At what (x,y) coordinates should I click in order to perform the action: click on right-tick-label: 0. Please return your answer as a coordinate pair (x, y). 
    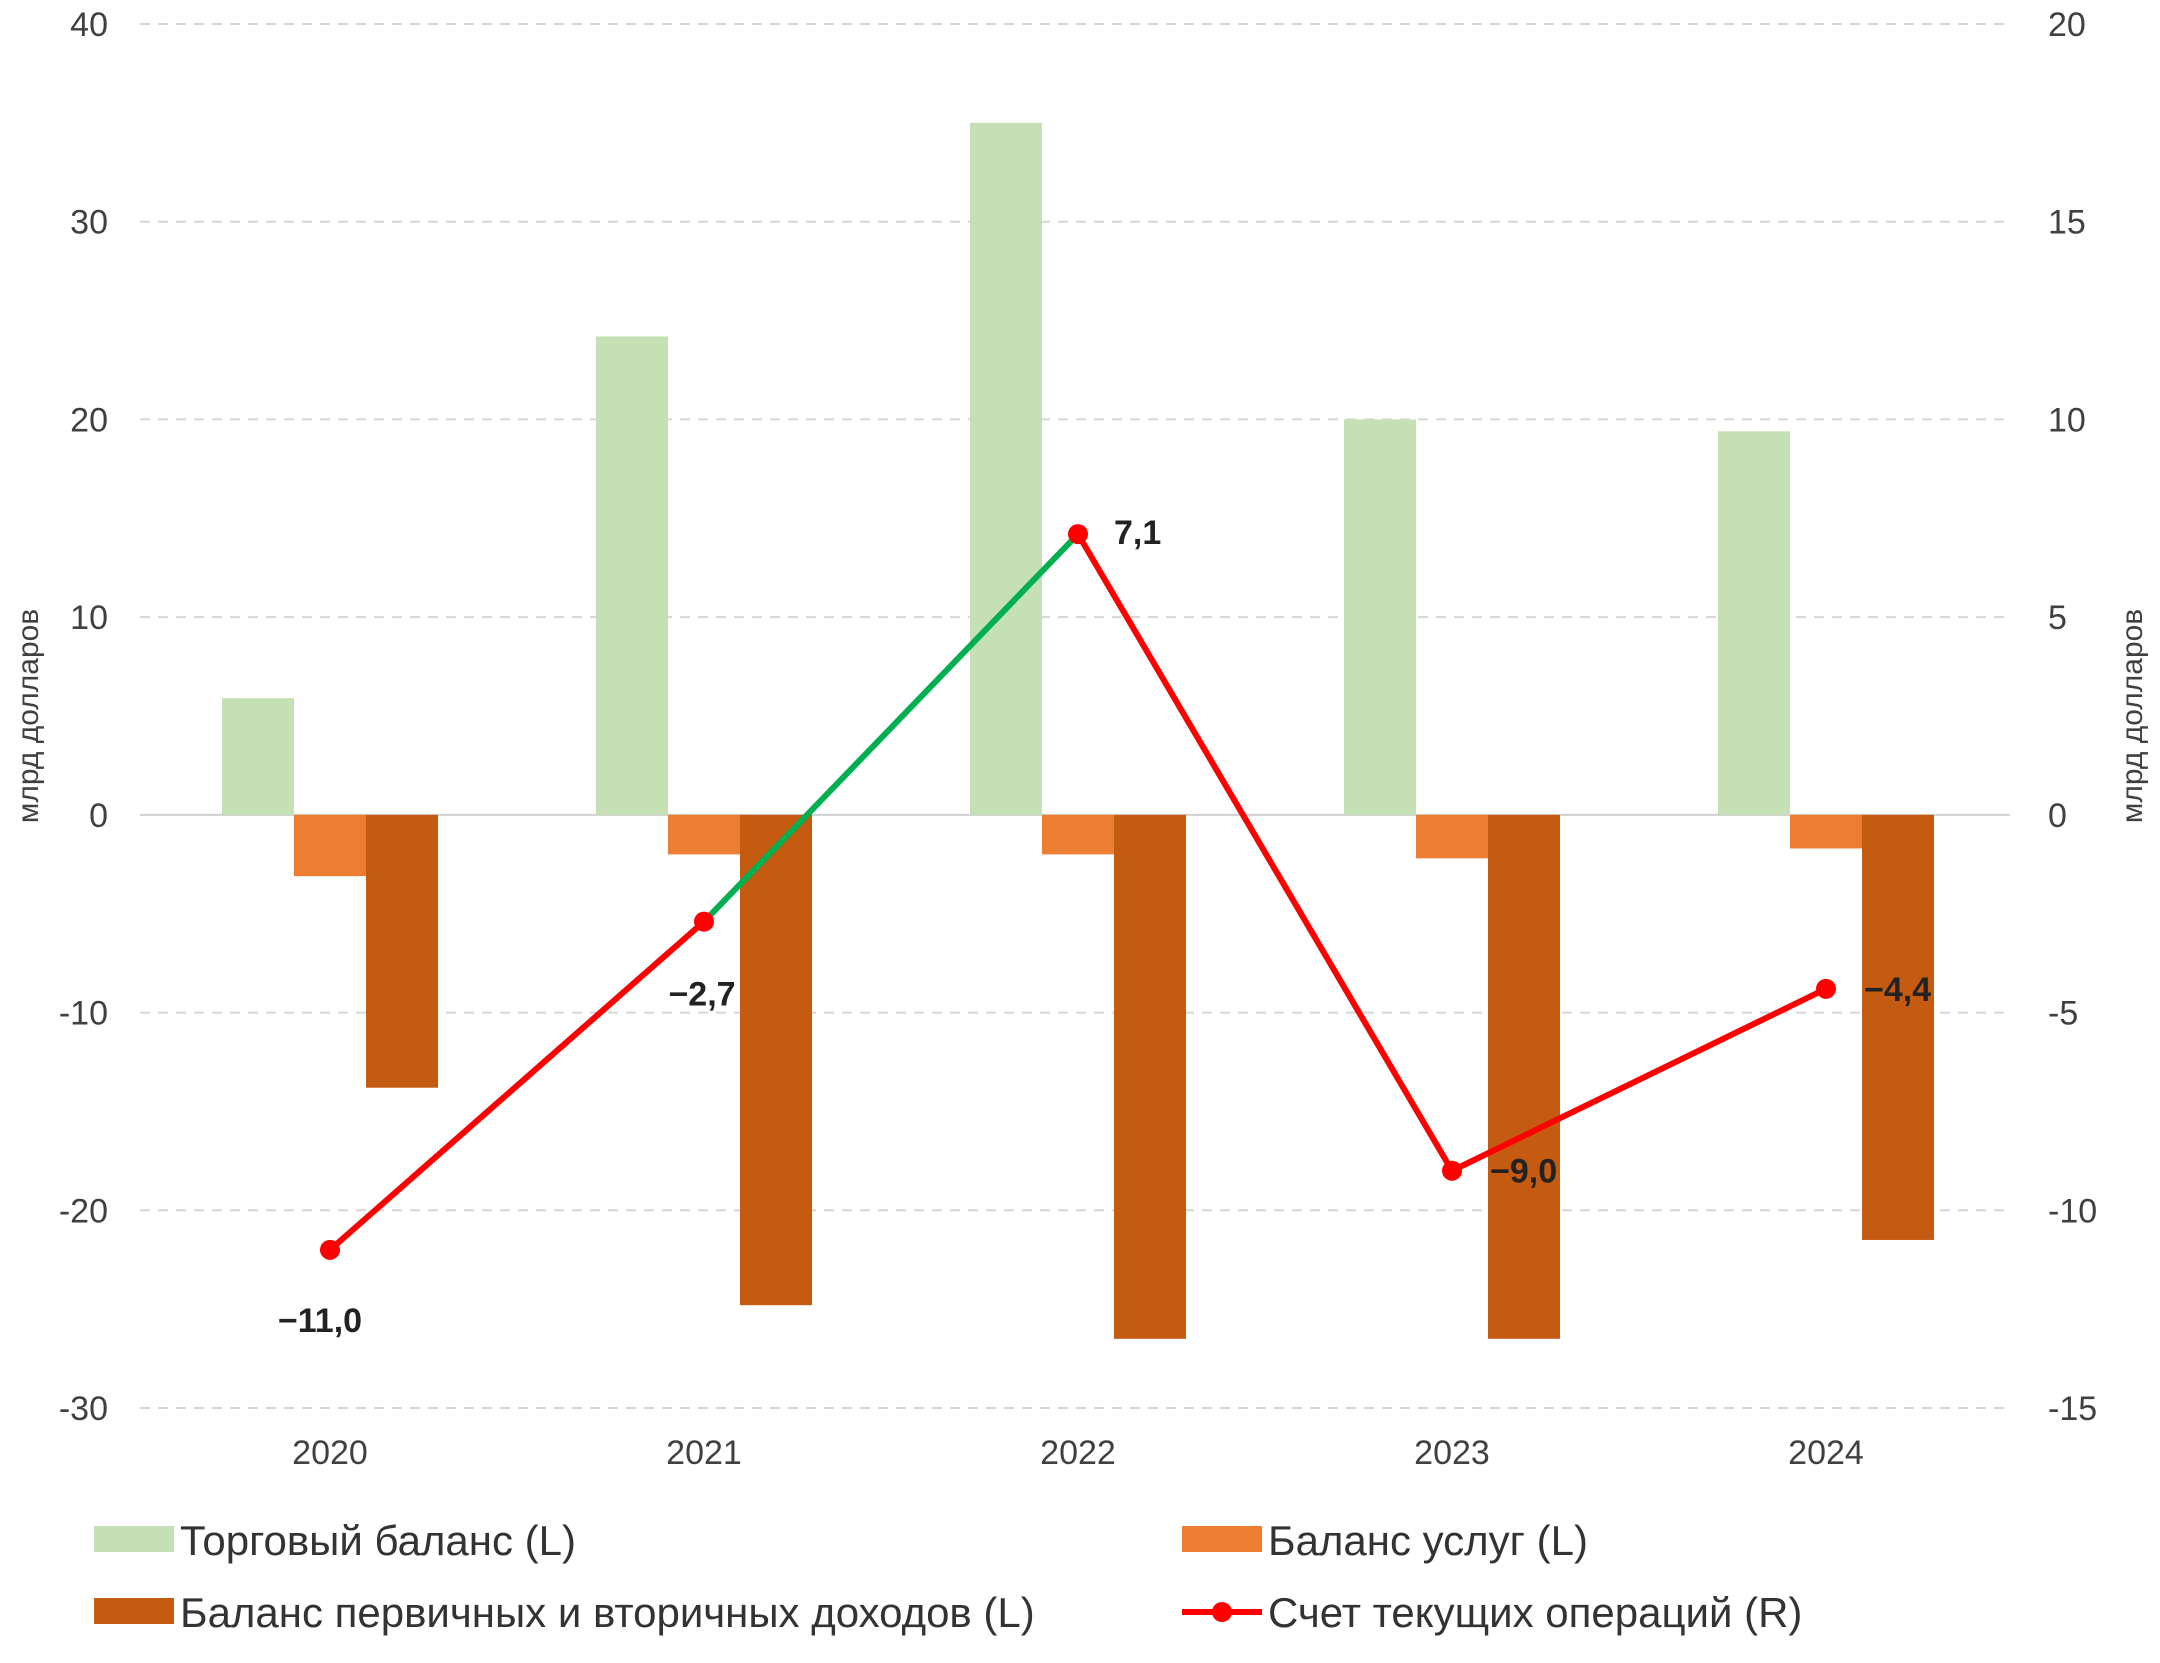
    Looking at the image, I should click on (2057, 816).